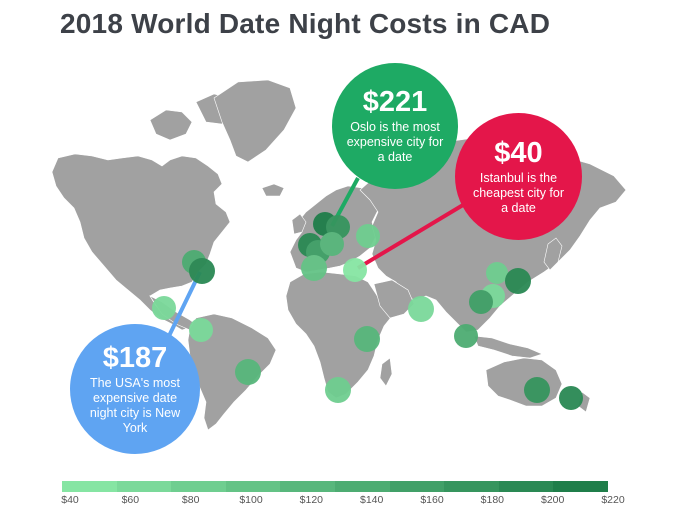 The width and height of the screenshot is (675, 510). What do you see at coordinates (184, 305) in the screenshot?
I see `usa-connector-line` at bounding box center [184, 305].